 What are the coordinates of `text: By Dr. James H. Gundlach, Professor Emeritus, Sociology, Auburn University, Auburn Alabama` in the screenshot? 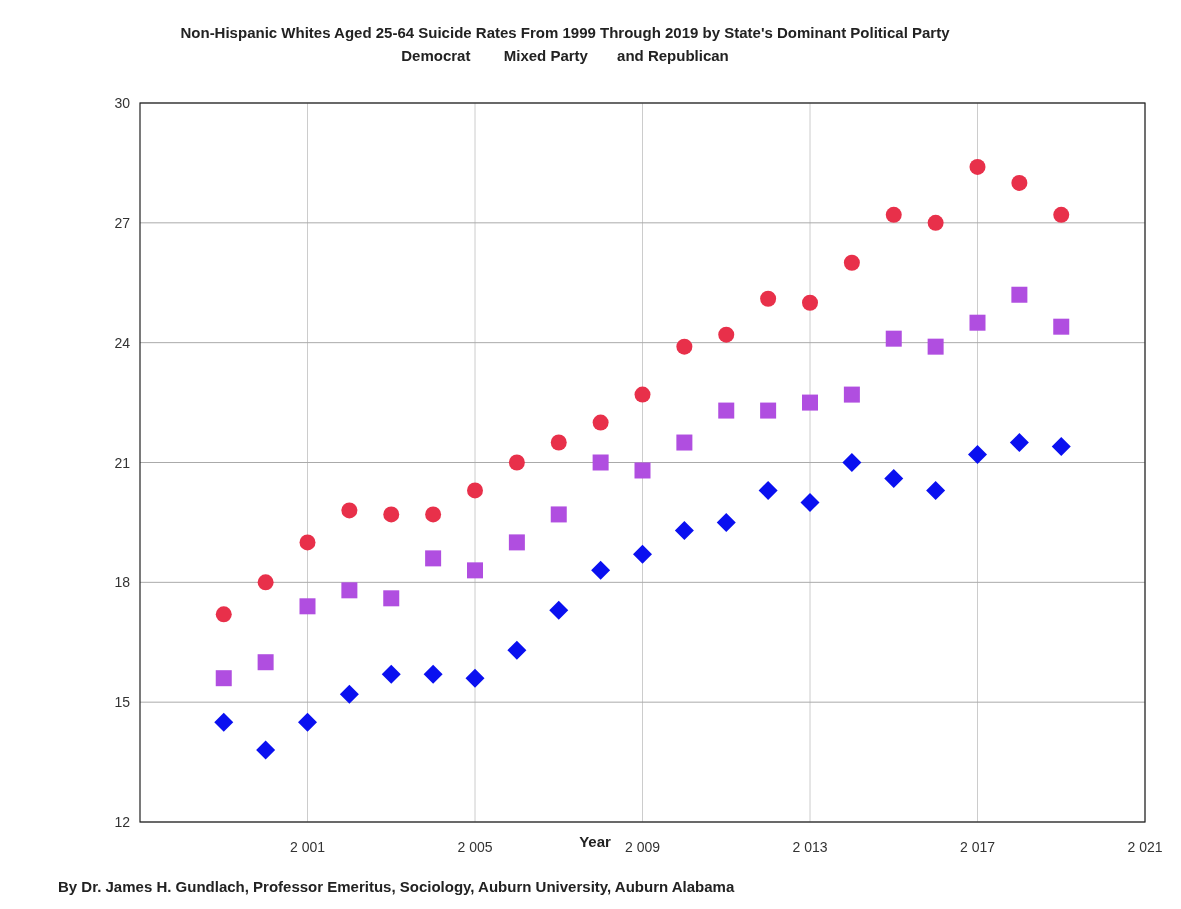 It's located at (396, 886).